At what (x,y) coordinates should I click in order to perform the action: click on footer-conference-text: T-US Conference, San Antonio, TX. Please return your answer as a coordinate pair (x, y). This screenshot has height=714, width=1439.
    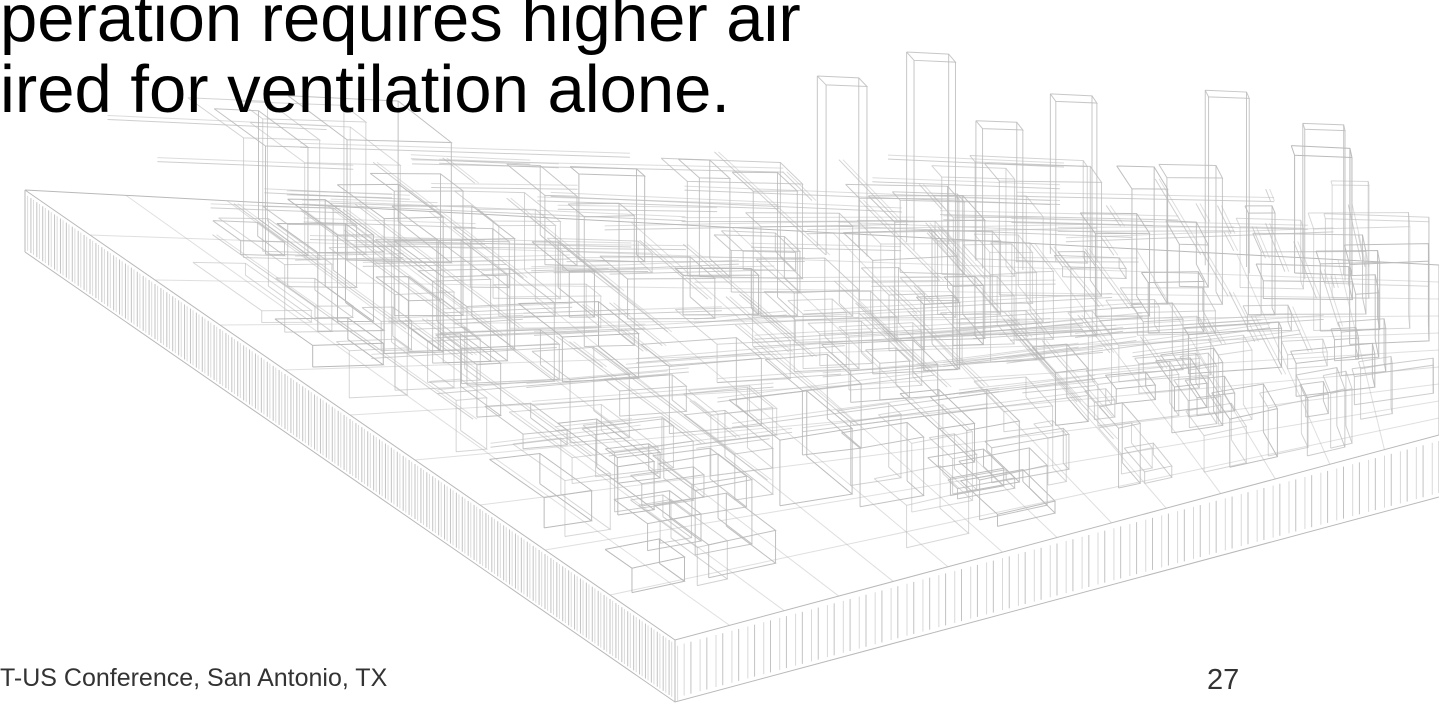
    Looking at the image, I should click on (194, 678).